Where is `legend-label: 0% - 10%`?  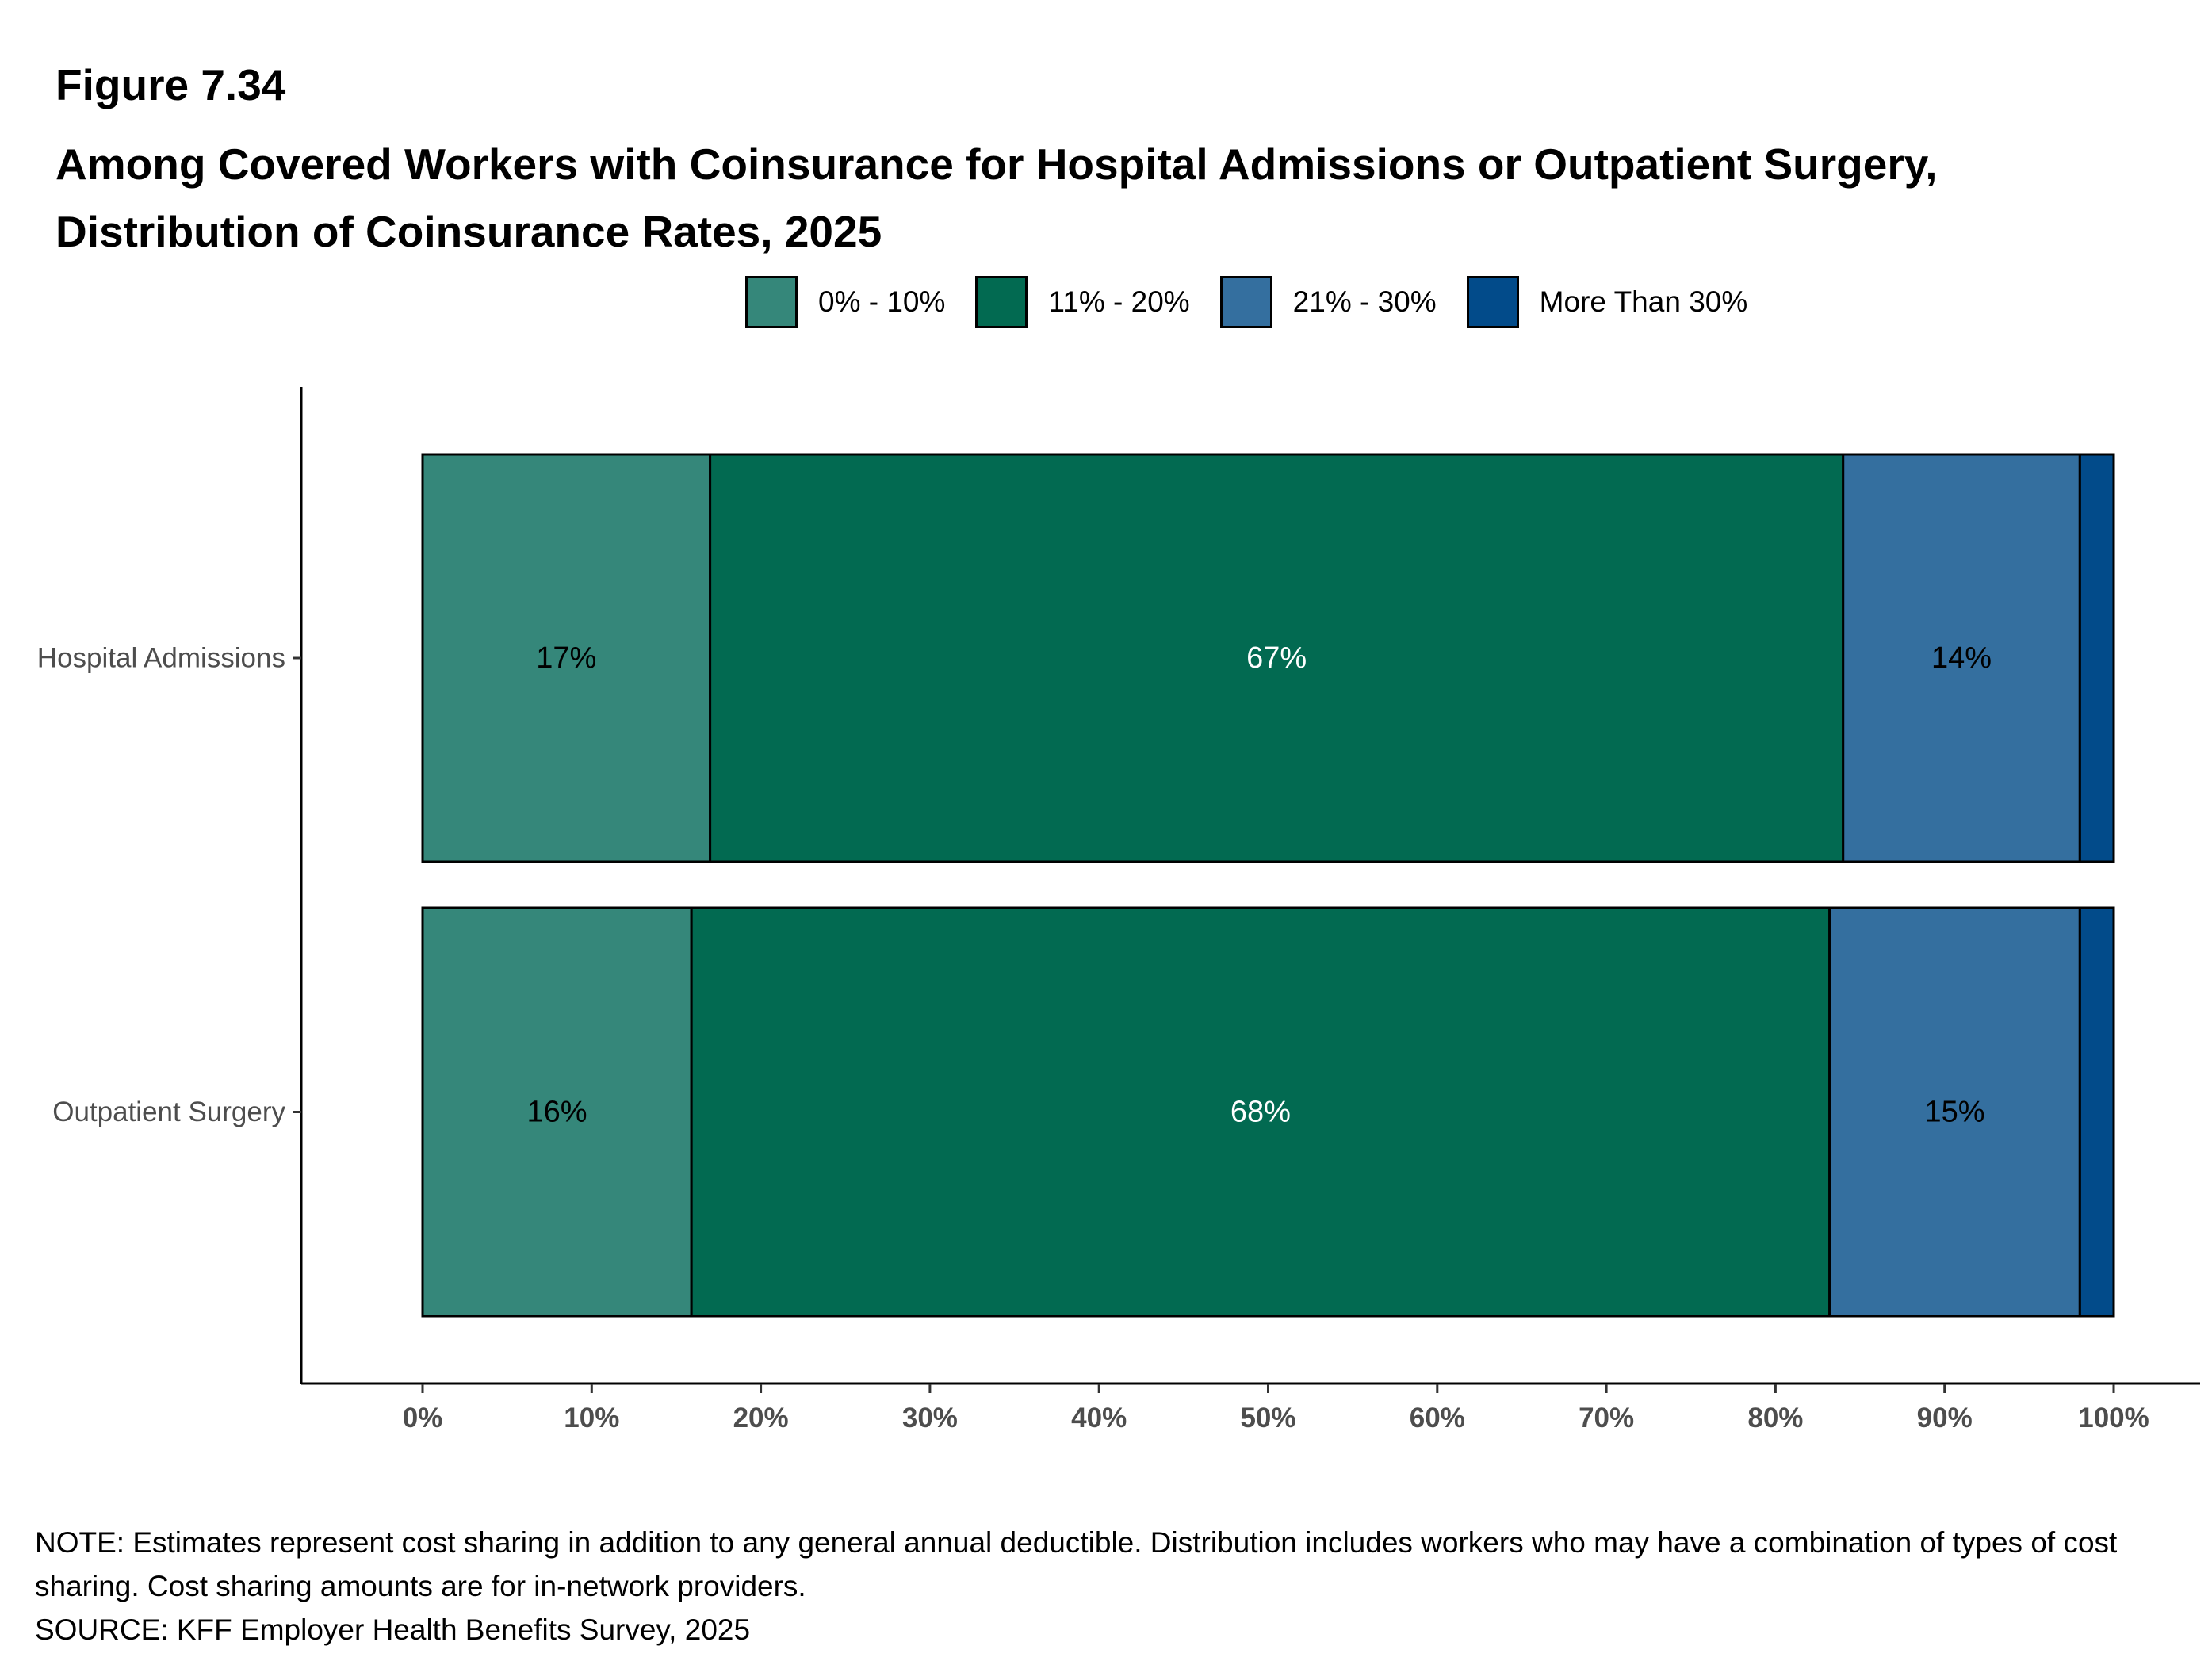 legend-label: 0% - 10% is located at coordinates (882, 301).